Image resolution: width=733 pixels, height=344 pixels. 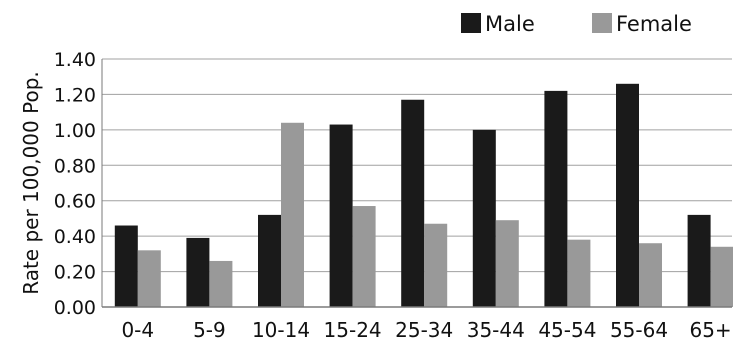 What do you see at coordinates (424, 330) in the screenshot?
I see `x-tick-label: 25-34` at bounding box center [424, 330].